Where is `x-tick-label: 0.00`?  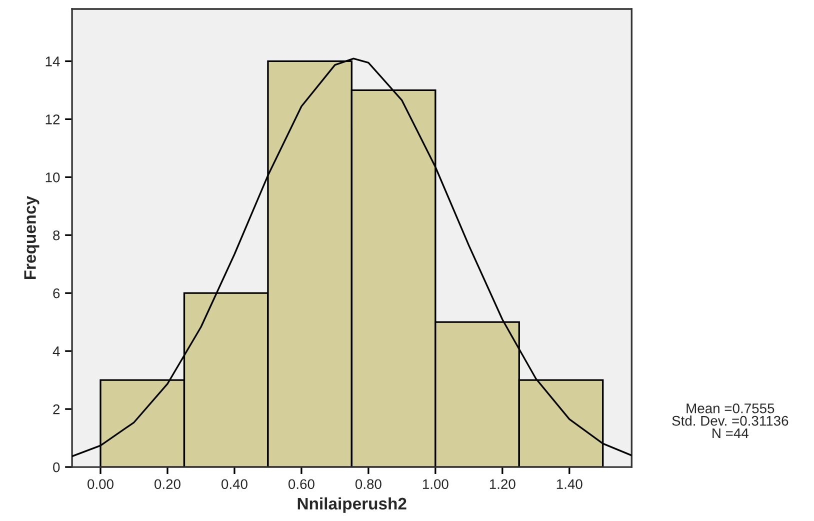 x-tick-label: 0.00 is located at coordinates (101, 484).